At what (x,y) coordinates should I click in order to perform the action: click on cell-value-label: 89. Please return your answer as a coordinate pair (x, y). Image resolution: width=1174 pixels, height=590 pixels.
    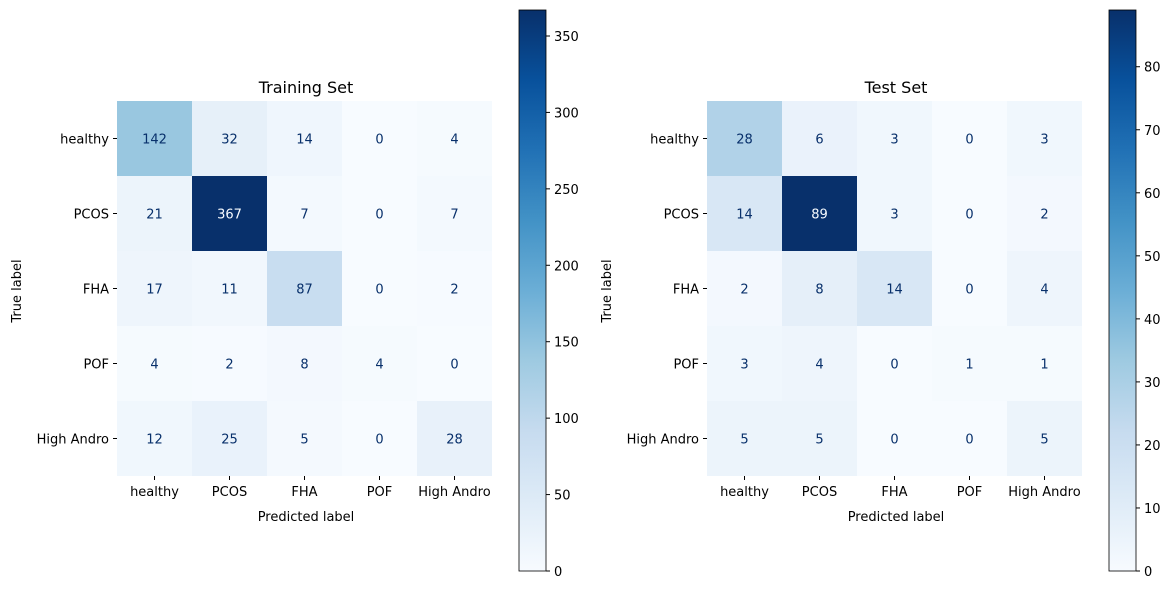
    Looking at the image, I should click on (819, 215).